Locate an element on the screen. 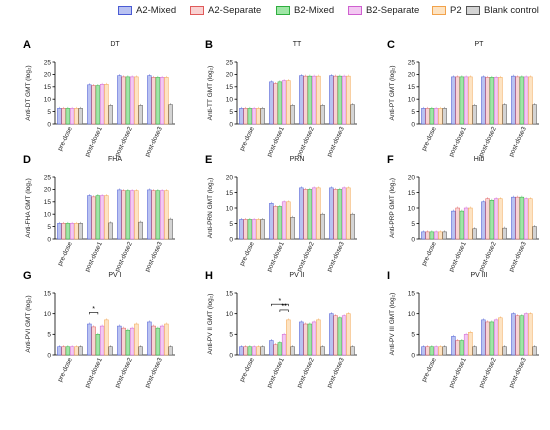  panel-g-bar-a2-separate-pre-dose is located at coordinates (63, 351).